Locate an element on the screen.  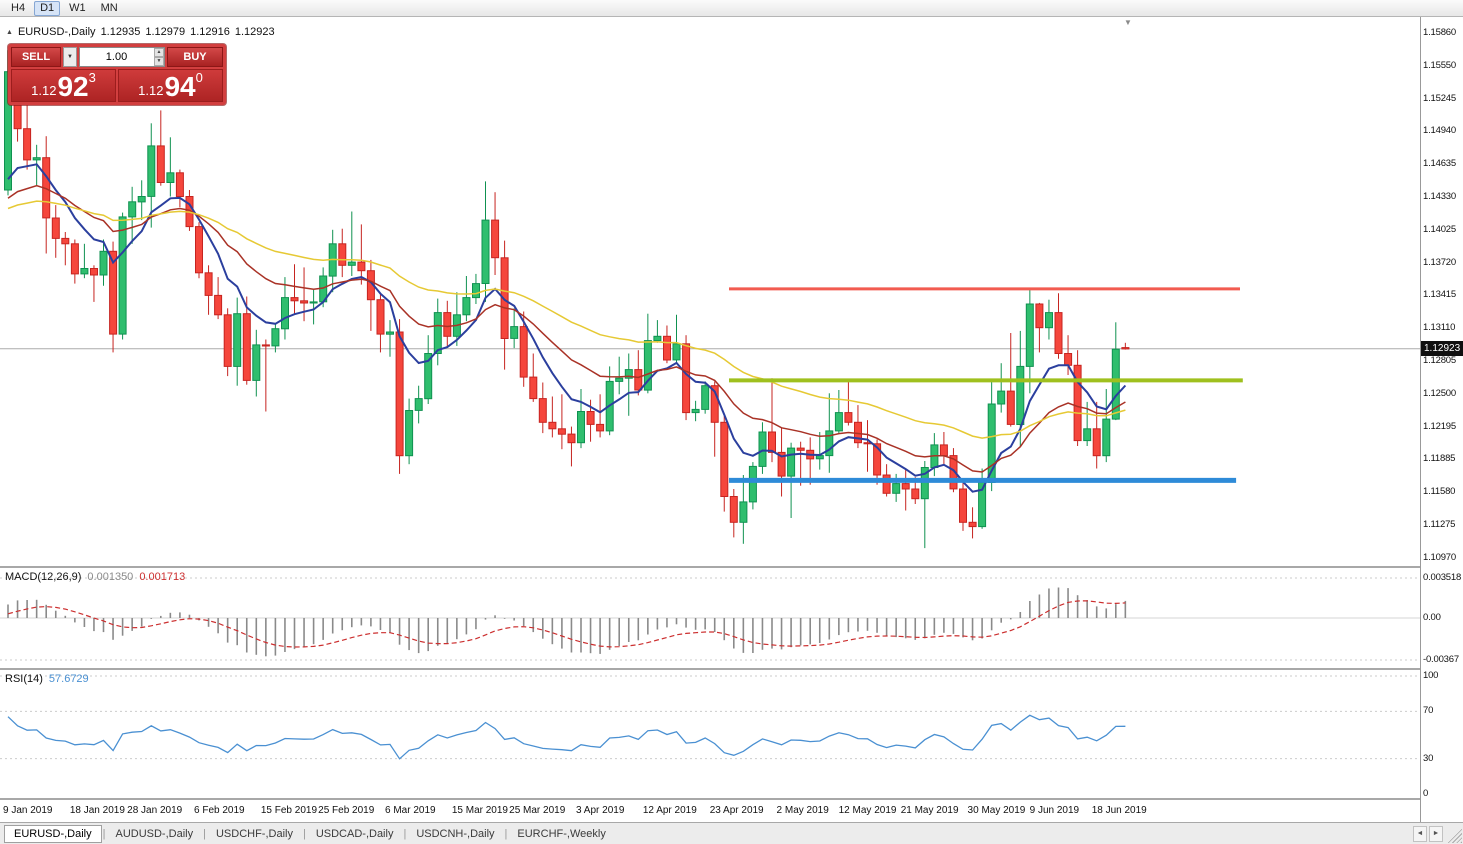
tabs-scroll-left-icon: ◄ is located at coordinates (1420, 833).